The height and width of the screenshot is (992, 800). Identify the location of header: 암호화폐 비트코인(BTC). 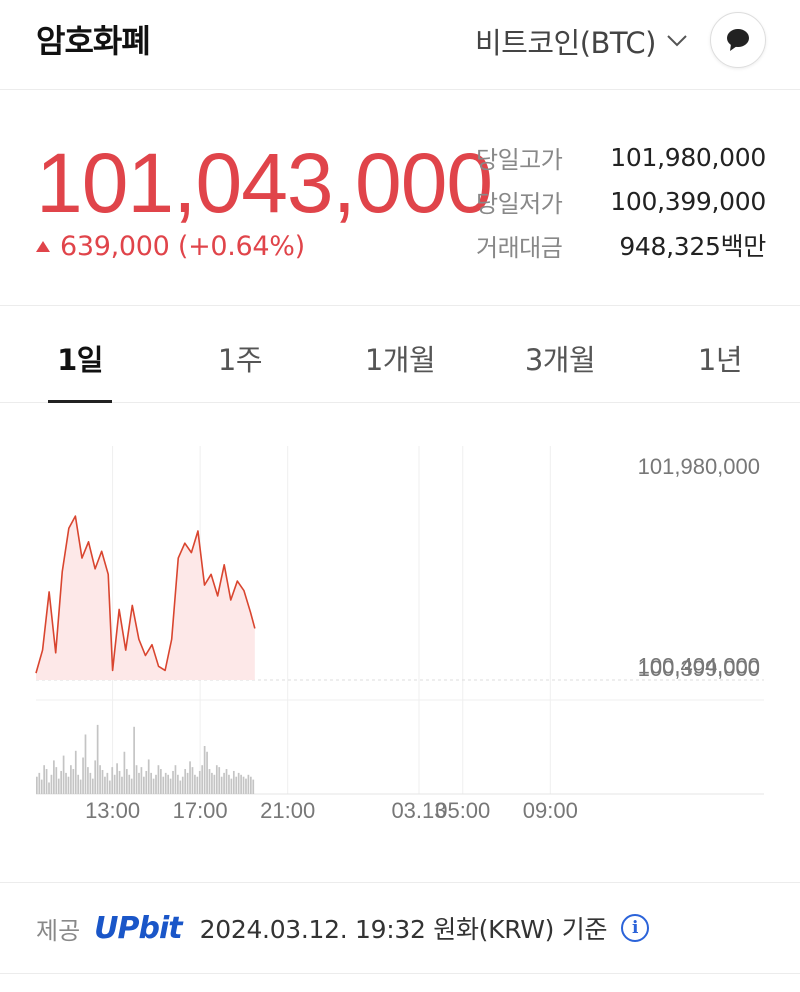
(400, 45).